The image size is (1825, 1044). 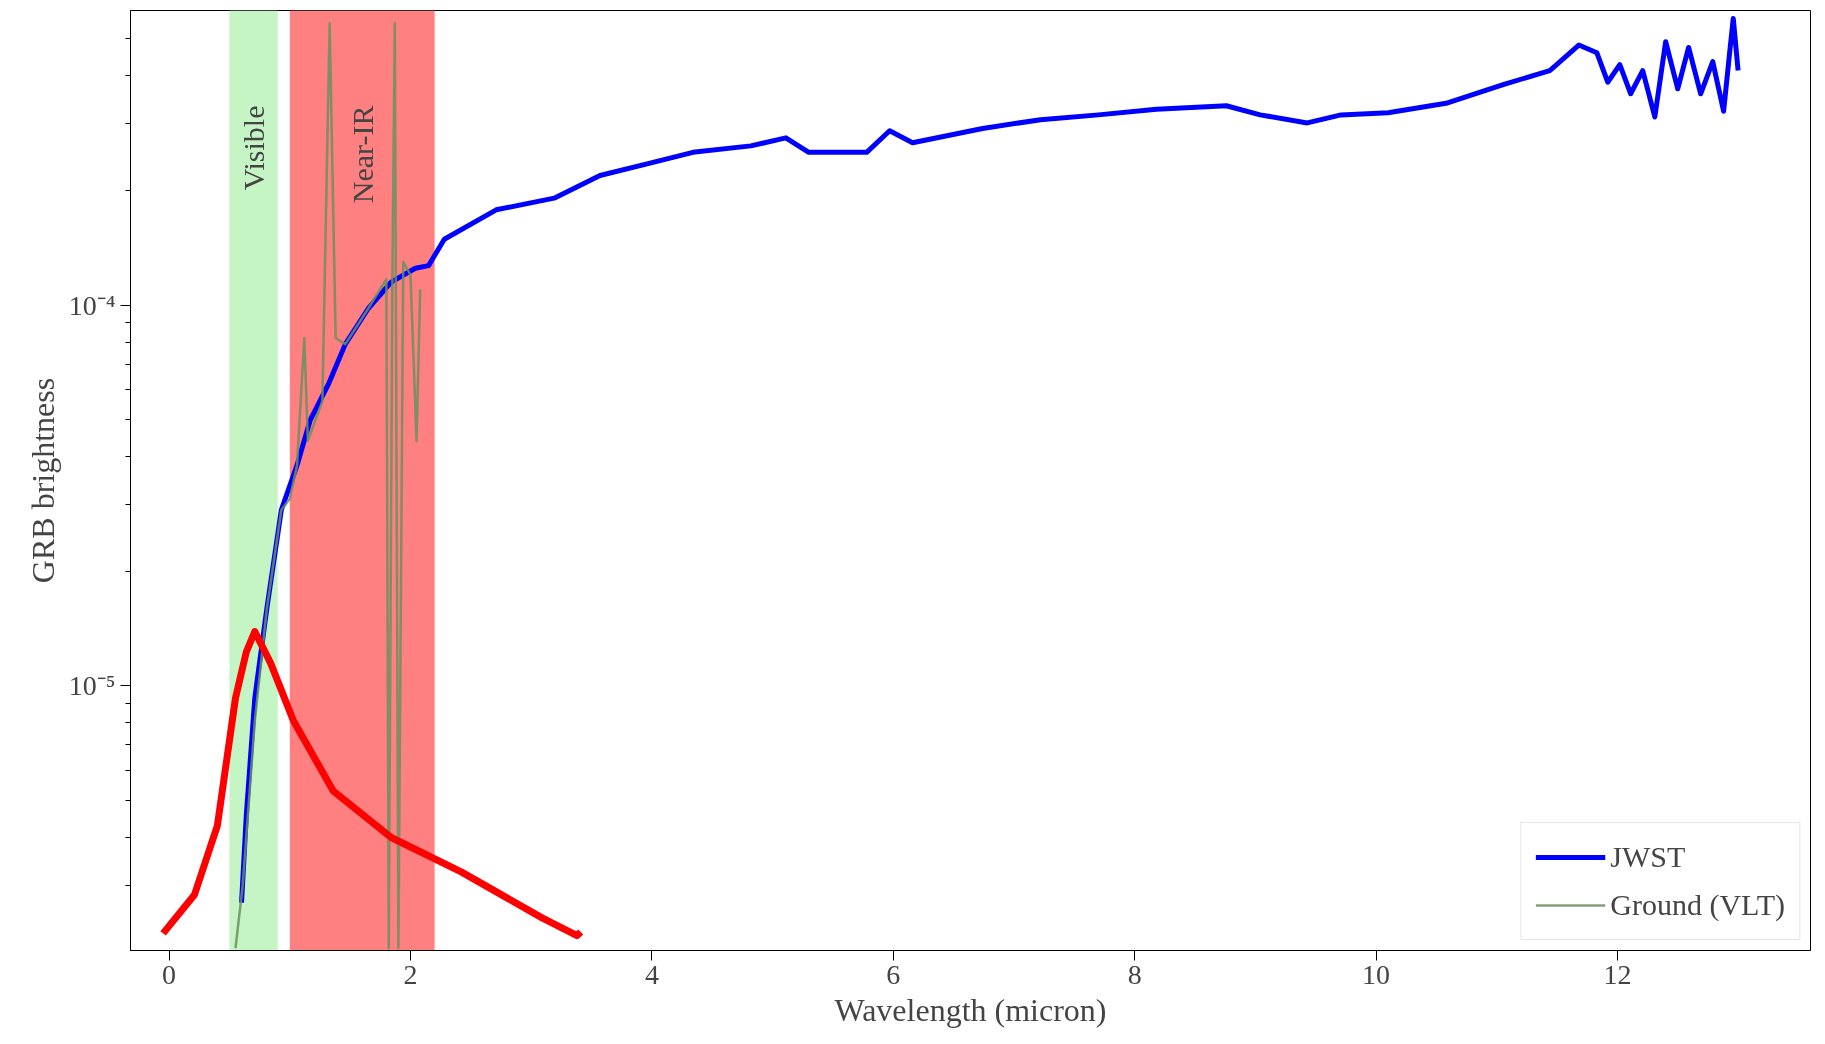 What do you see at coordinates (1134, 974) in the screenshot?
I see `x-tick-label: 8` at bounding box center [1134, 974].